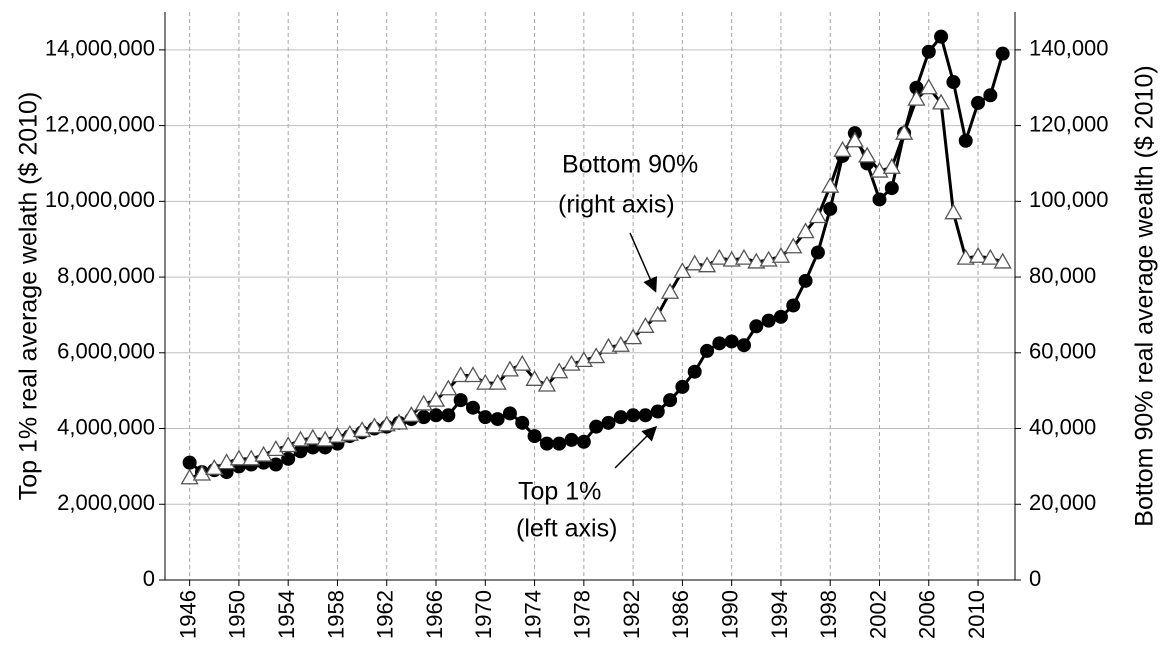 This screenshot has width=1168, height=658. Describe the element at coordinates (187, 614) in the screenshot. I see `x-tick-label: 1946` at that location.